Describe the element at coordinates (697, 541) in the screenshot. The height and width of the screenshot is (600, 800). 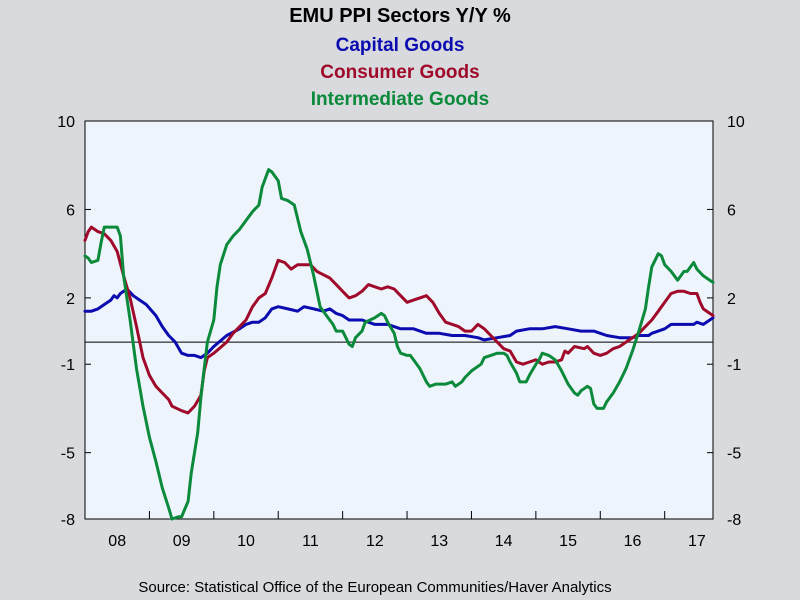
I see `x-tick-label: 17` at that location.